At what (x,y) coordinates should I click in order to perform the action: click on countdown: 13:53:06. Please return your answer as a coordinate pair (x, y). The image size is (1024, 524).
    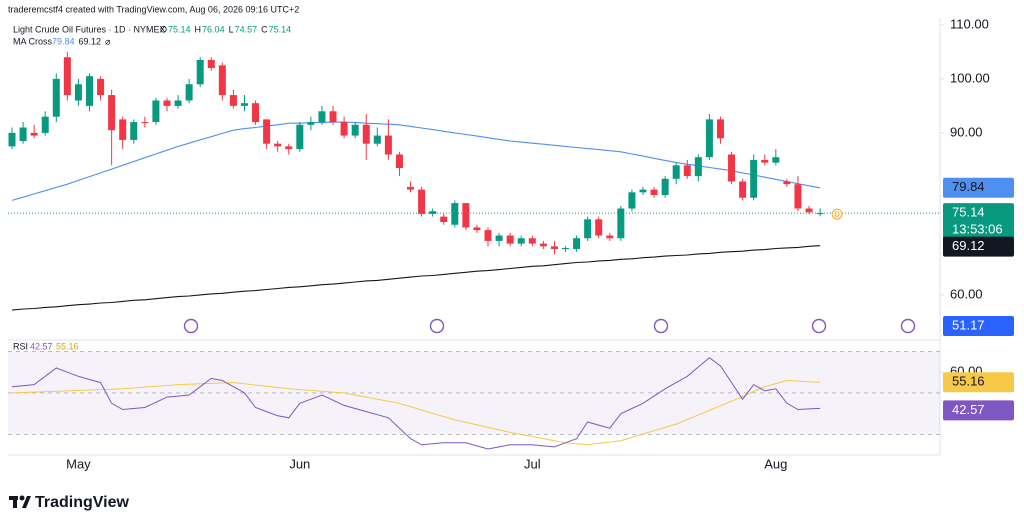
    Looking at the image, I should click on (977, 229).